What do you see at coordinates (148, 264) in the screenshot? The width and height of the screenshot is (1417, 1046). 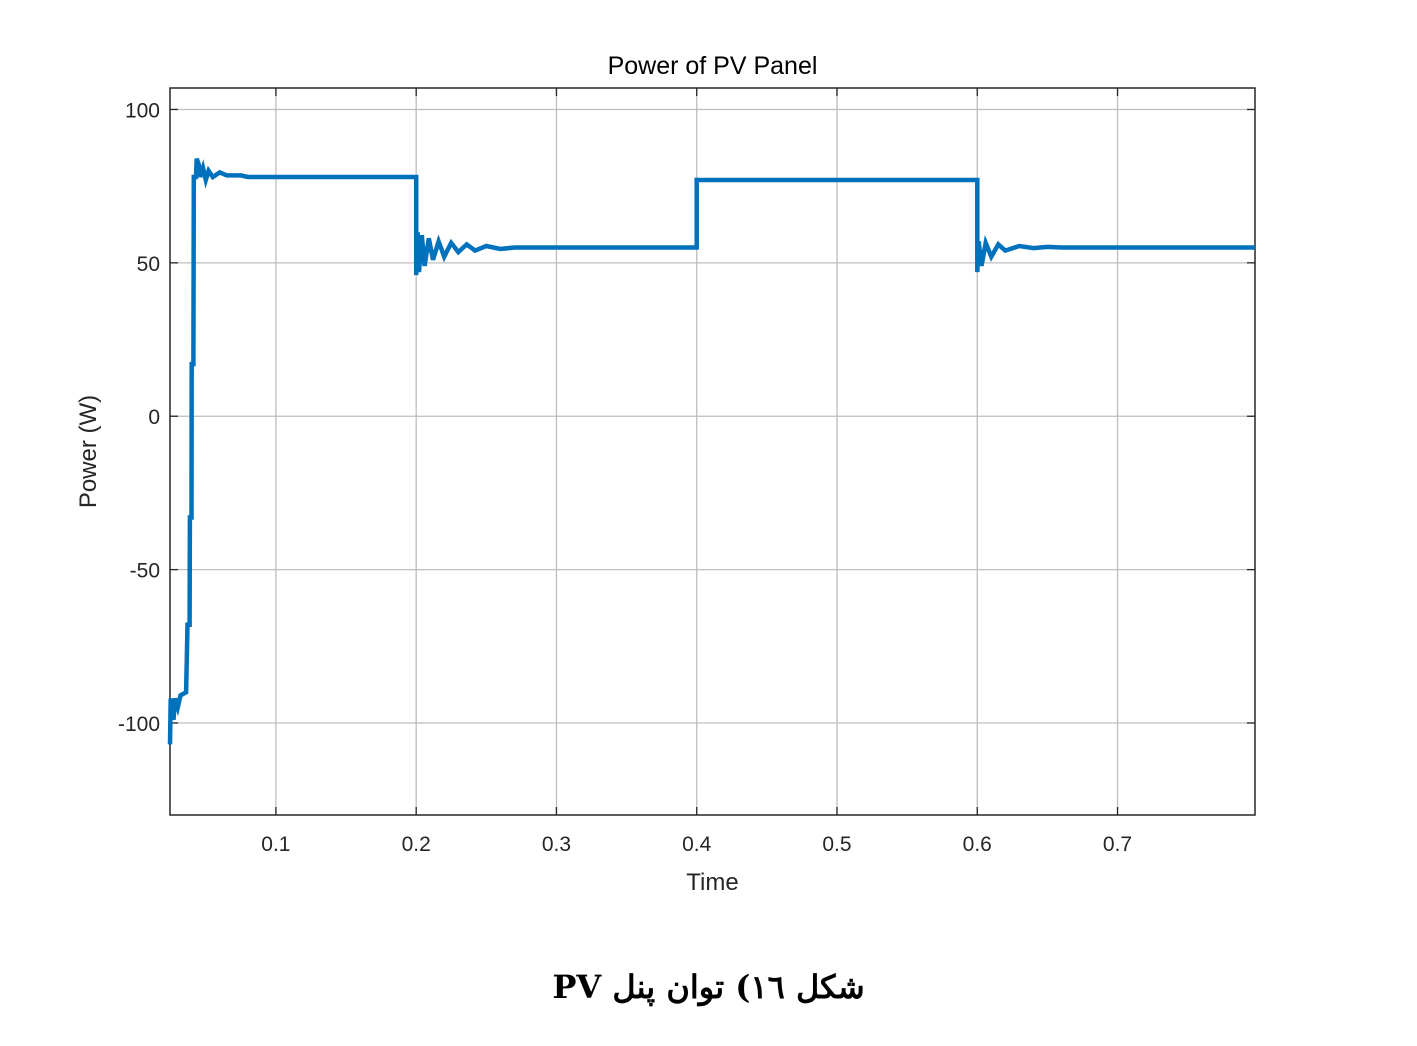 I see `y-tick-label: 50` at bounding box center [148, 264].